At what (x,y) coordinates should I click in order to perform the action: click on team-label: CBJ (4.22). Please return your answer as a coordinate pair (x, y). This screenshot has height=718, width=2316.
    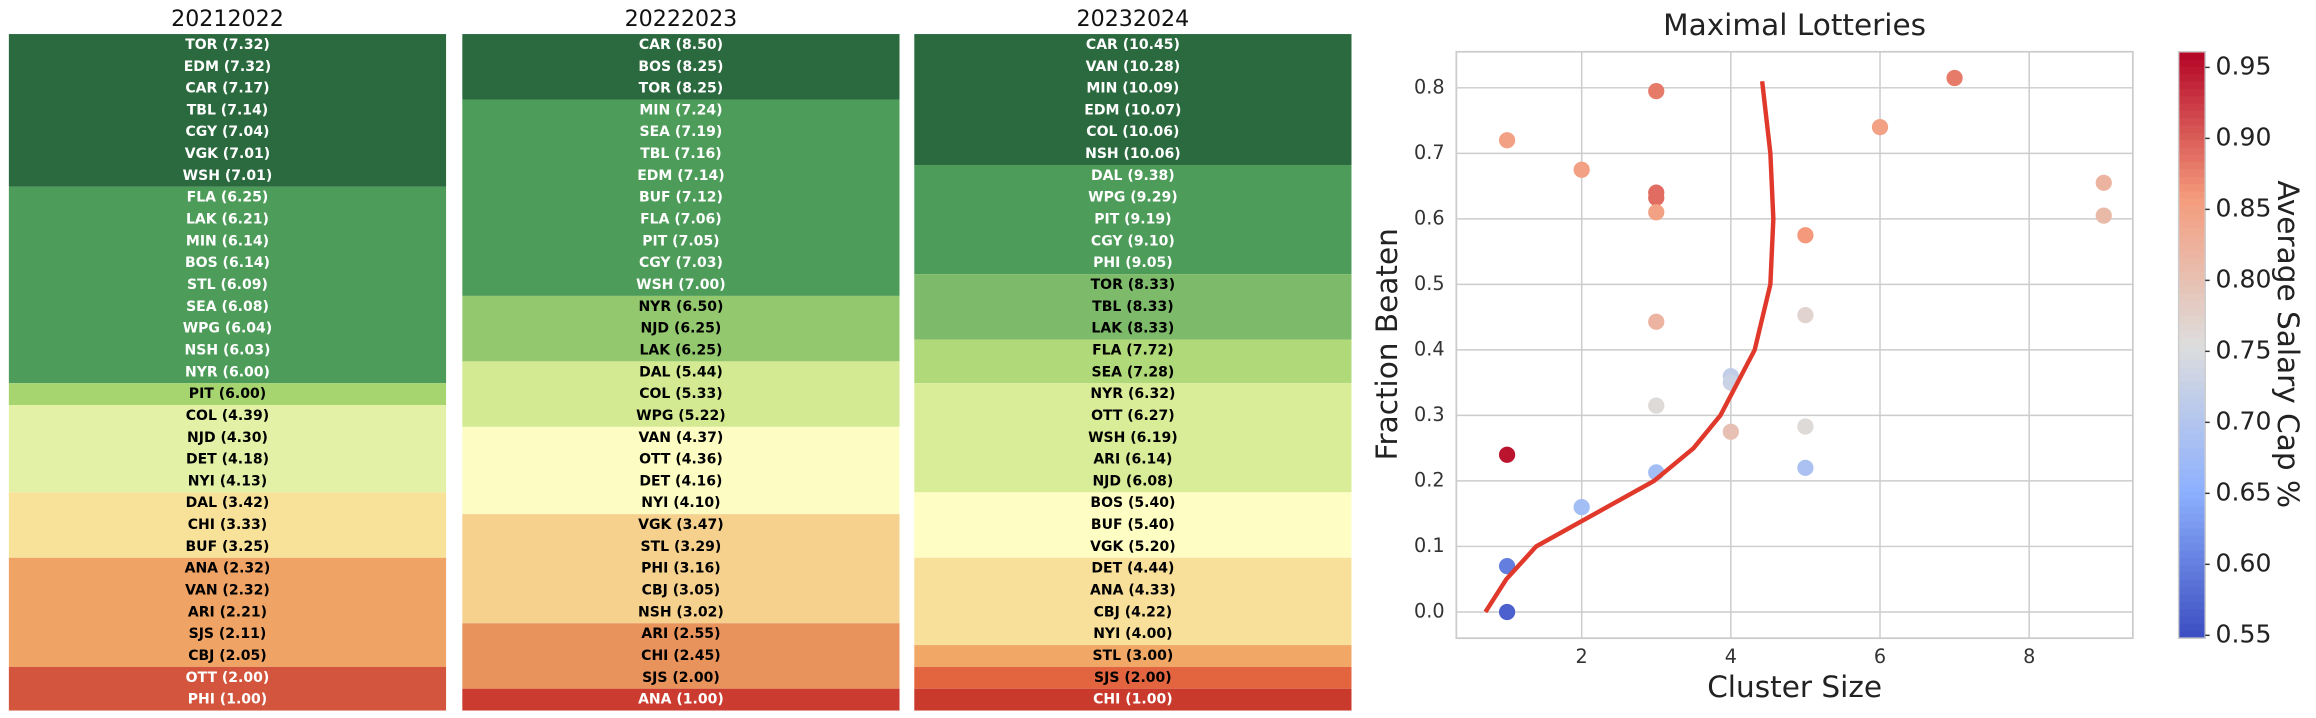
    Looking at the image, I should click on (1133, 612).